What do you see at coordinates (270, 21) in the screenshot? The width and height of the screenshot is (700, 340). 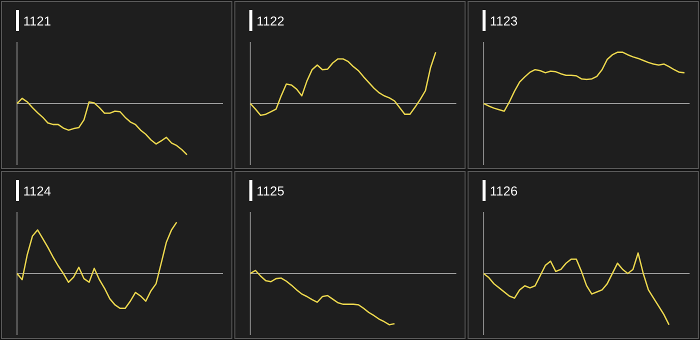 I see `chart-title: 1122` at bounding box center [270, 21].